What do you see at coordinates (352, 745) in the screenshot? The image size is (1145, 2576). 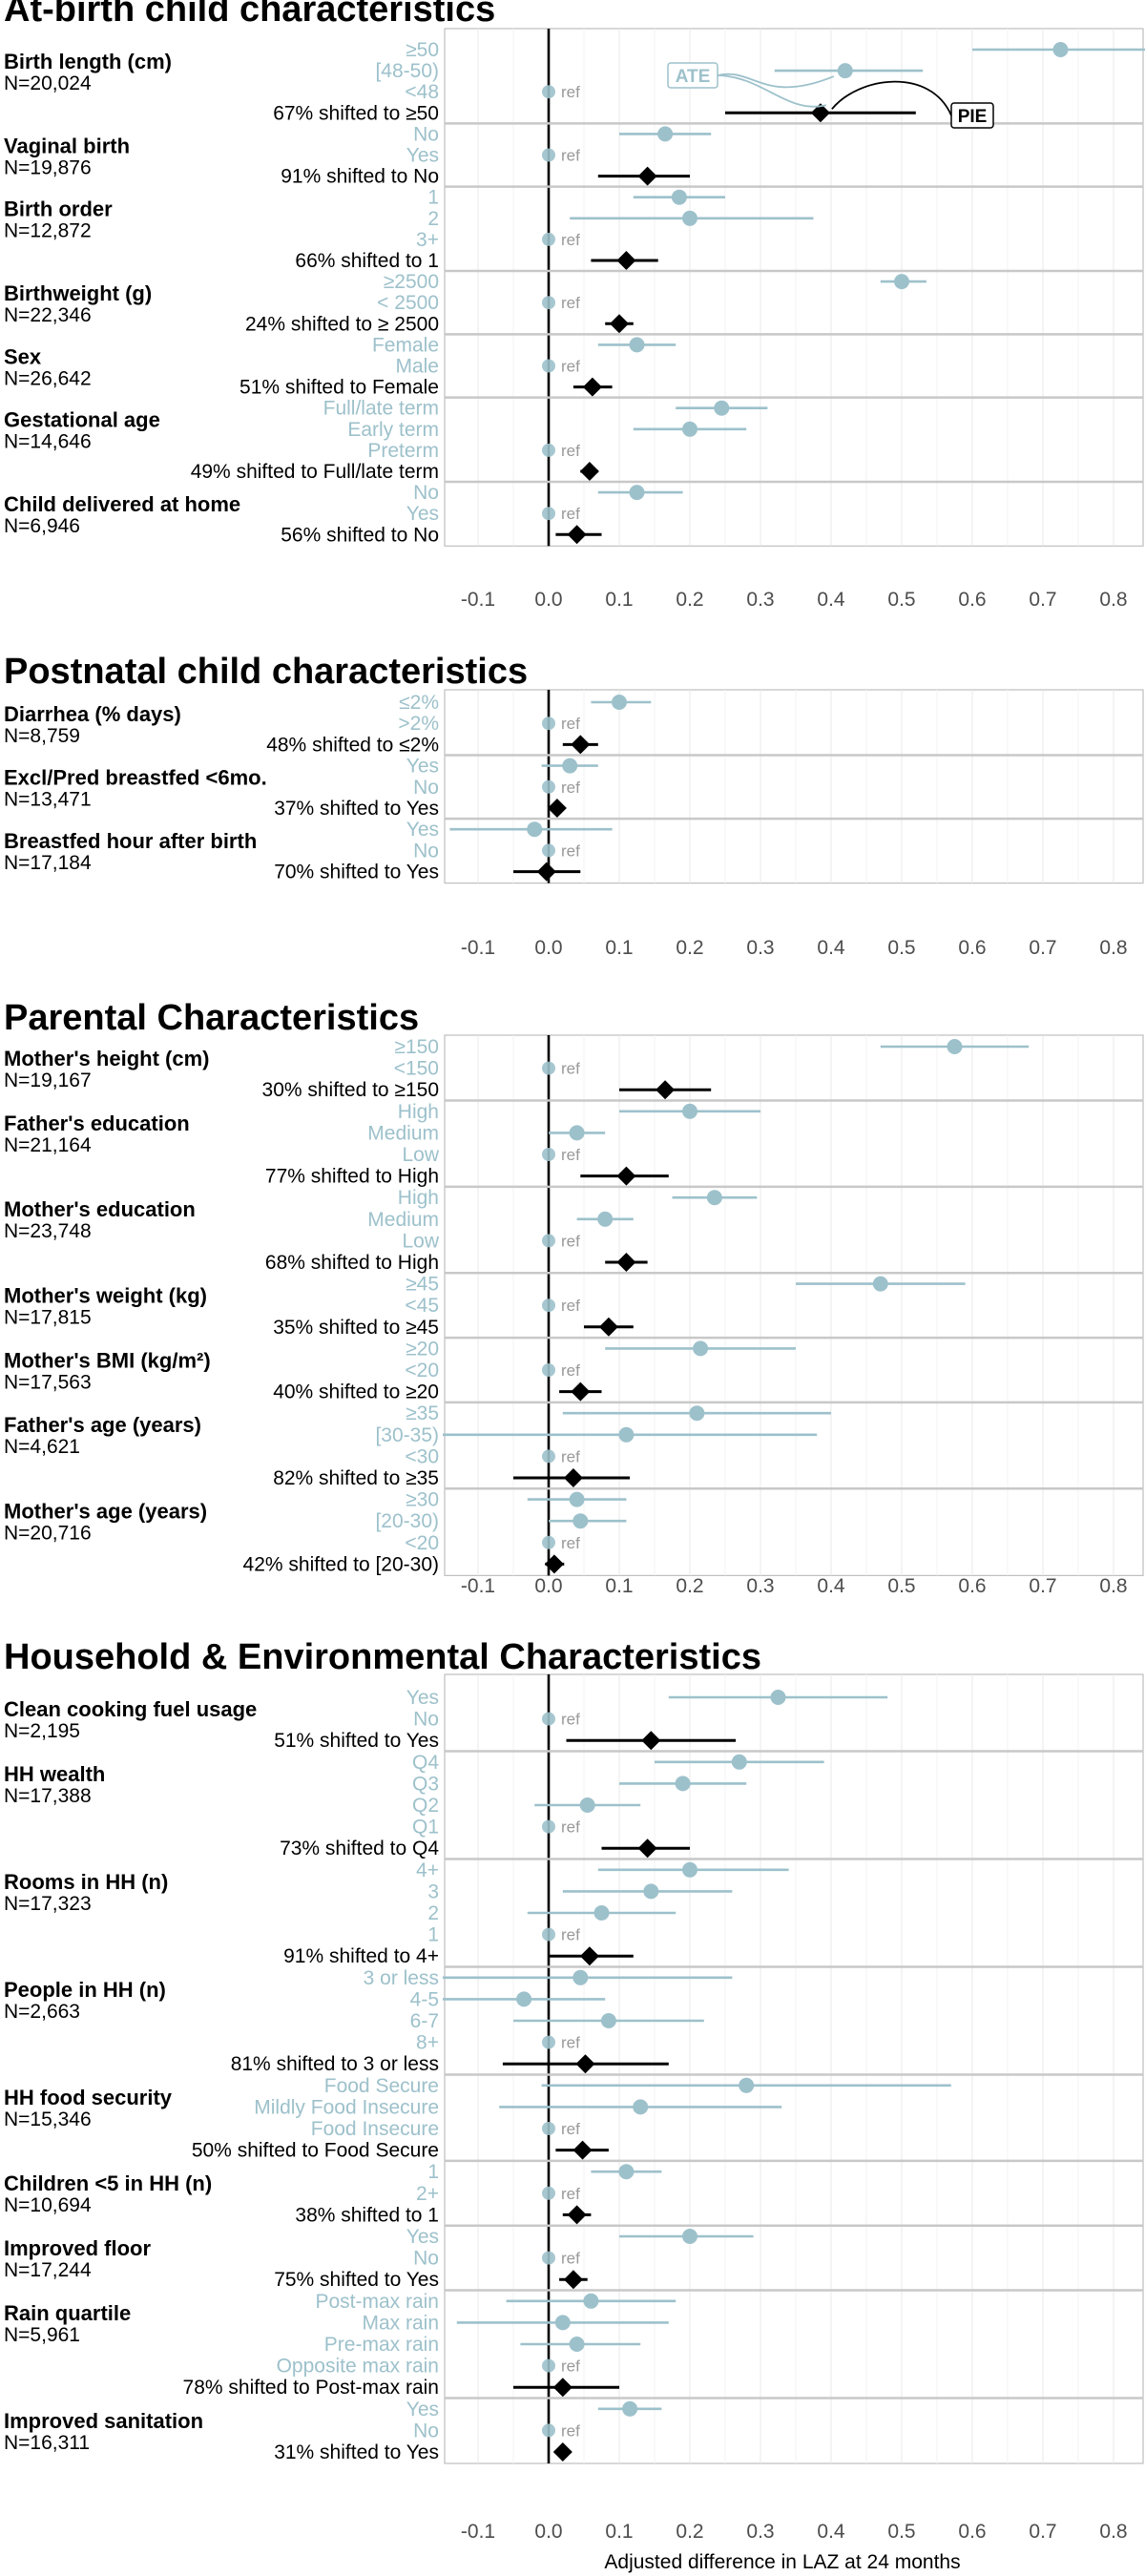 I see `pie-label: 48% shifted to ≤2%` at bounding box center [352, 745].